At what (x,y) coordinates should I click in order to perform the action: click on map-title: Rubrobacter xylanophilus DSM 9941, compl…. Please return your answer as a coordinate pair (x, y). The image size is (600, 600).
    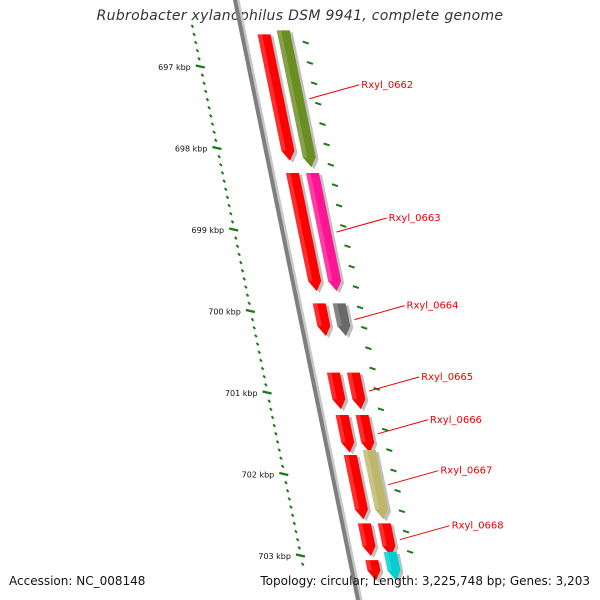
    Looking at the image, I should click on (300, 16).